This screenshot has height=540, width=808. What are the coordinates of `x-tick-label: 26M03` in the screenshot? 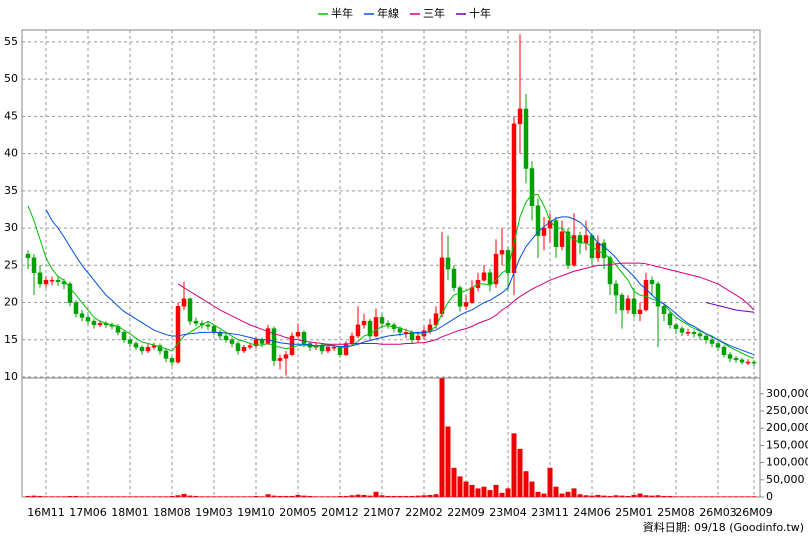 It's located at (718, 512).